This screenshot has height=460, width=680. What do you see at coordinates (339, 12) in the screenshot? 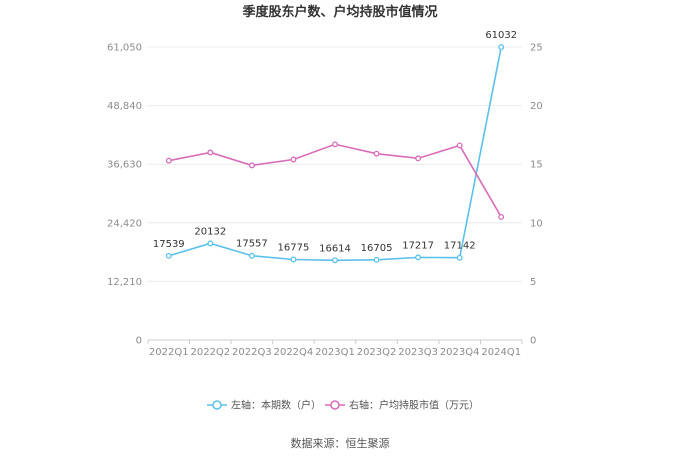
I see `chart-title: 季度股东户数、户均持股市值情况` at bounding box center [339, 12].